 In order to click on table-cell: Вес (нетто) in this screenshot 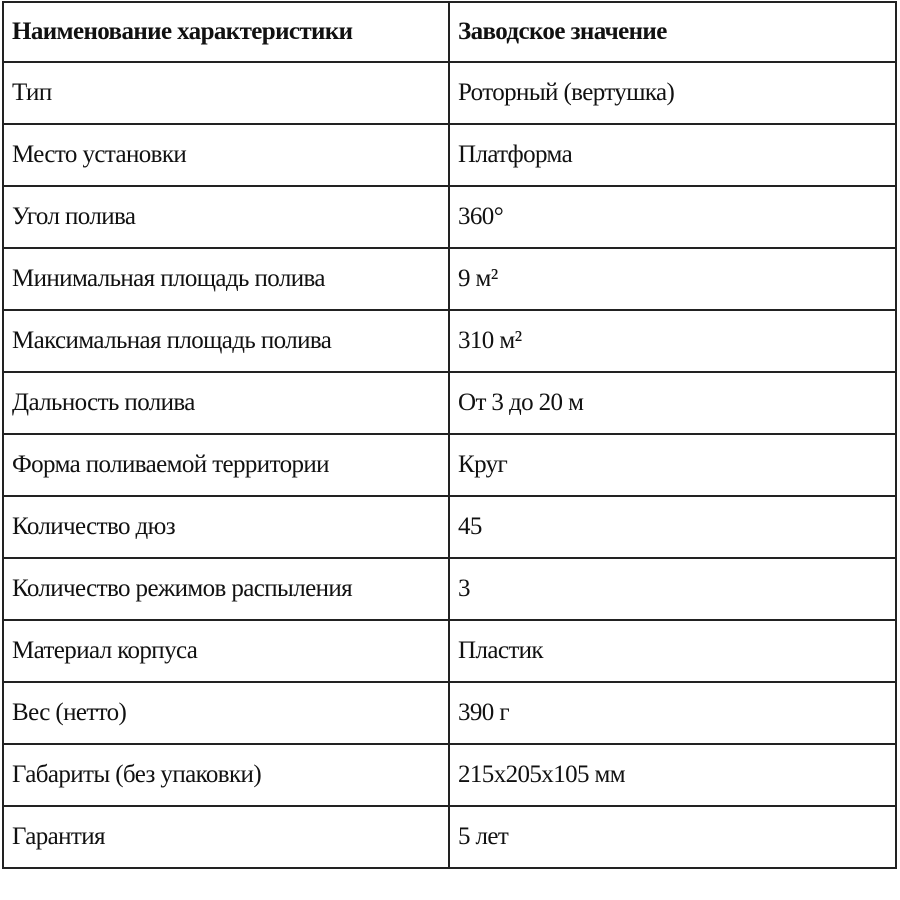, I will do `click(226, 713)`.